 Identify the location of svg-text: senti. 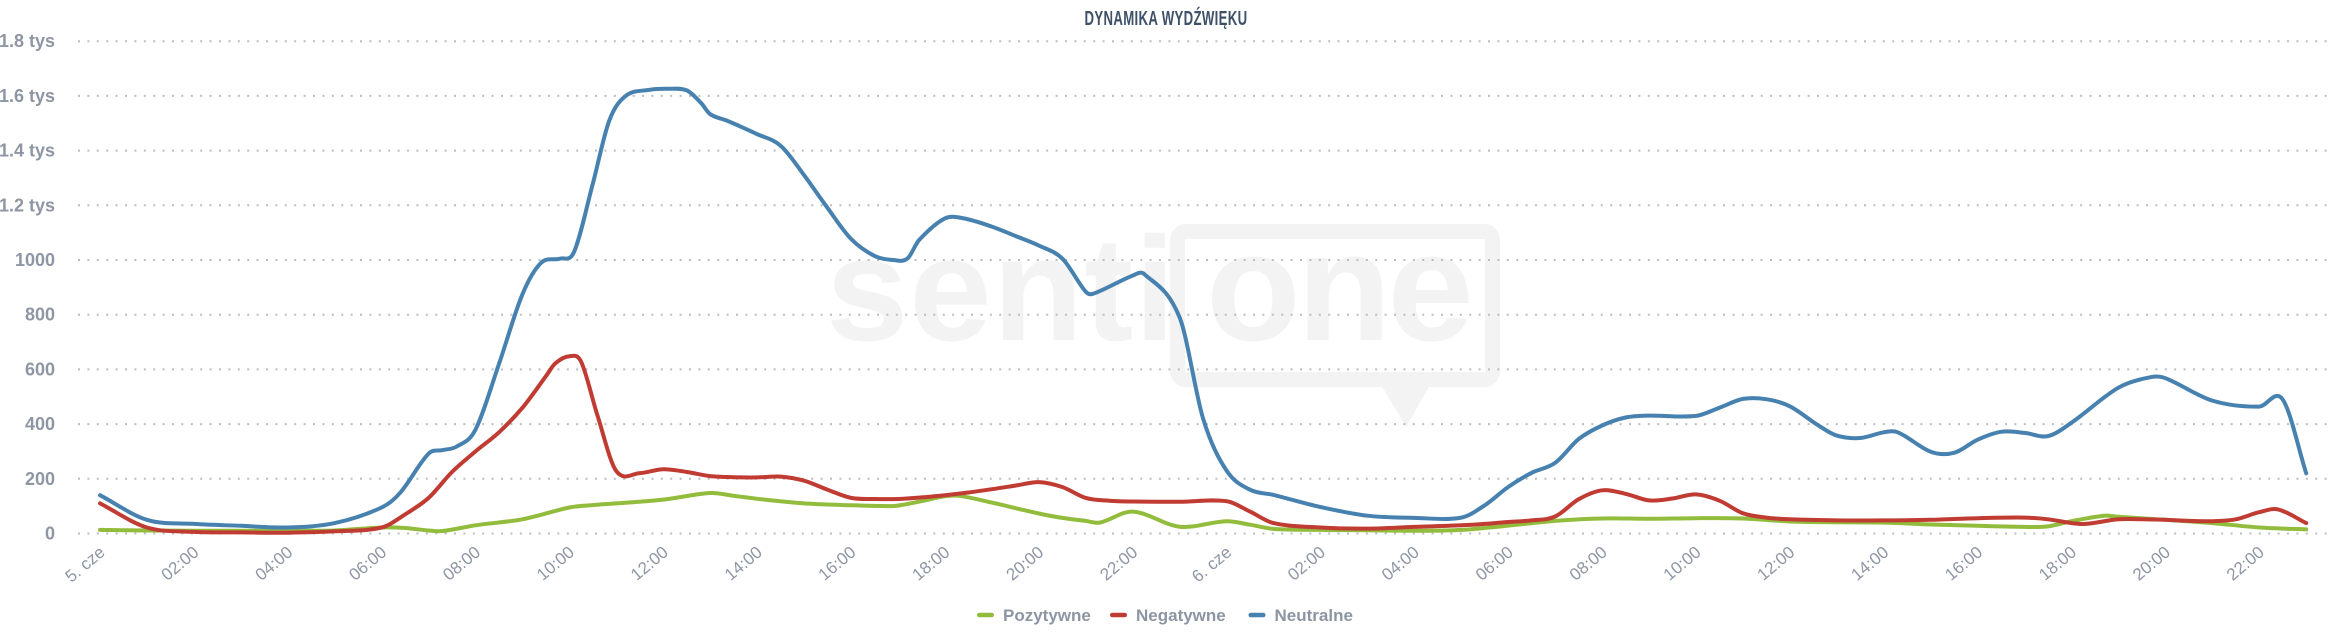
(1001, 289).